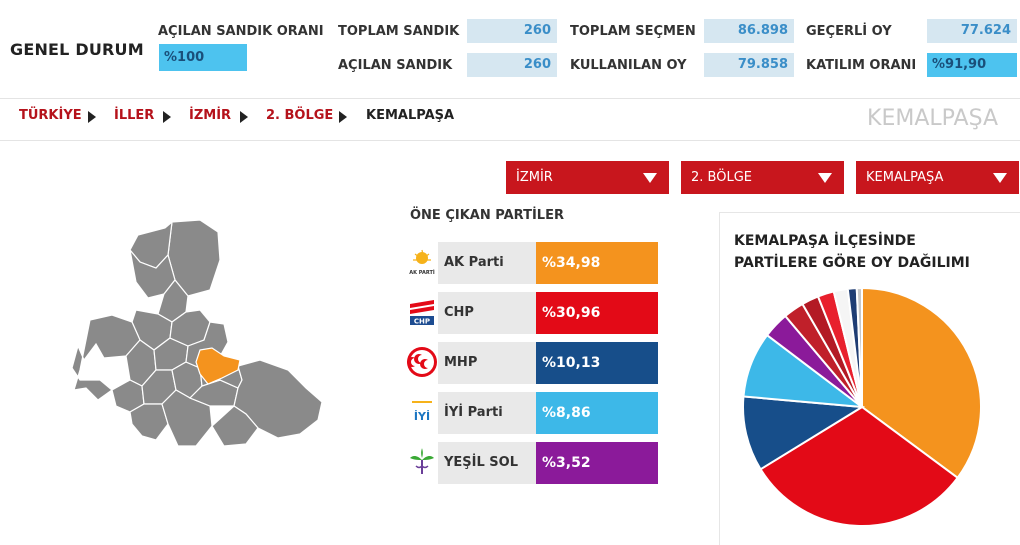 This screenshot has height=545, width=1020. Describe the element at coordinates (921, 383) in the screenshot. I see `pie-slice-ak-parti` at that location.